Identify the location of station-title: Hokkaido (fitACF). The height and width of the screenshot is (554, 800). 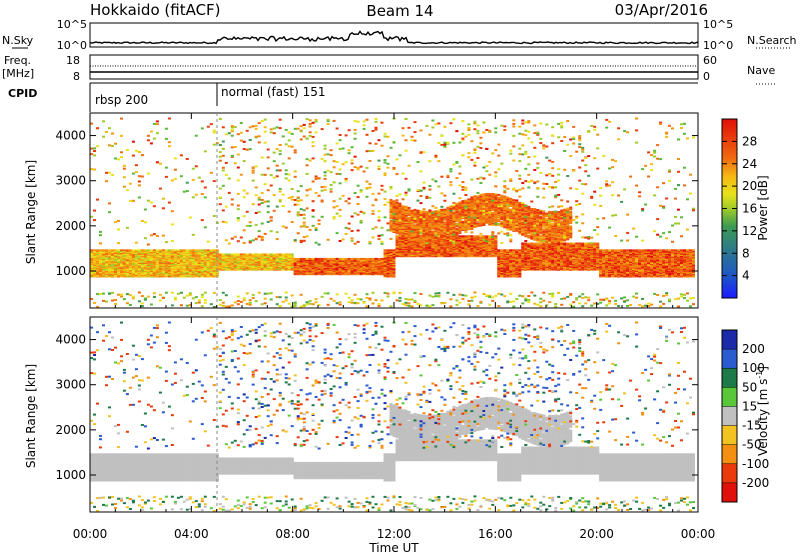
(155, 10).